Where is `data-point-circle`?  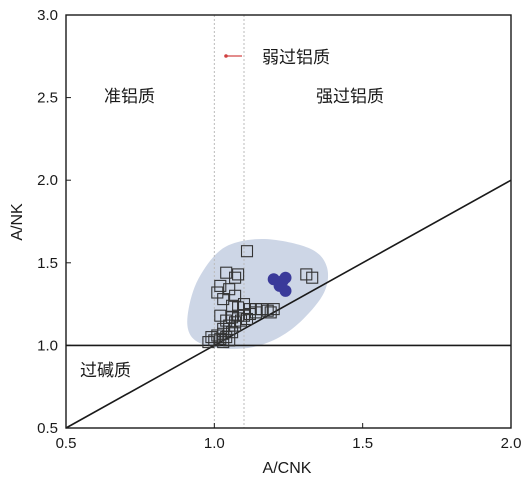
data-point-circle is located at coordinates (285, 290).